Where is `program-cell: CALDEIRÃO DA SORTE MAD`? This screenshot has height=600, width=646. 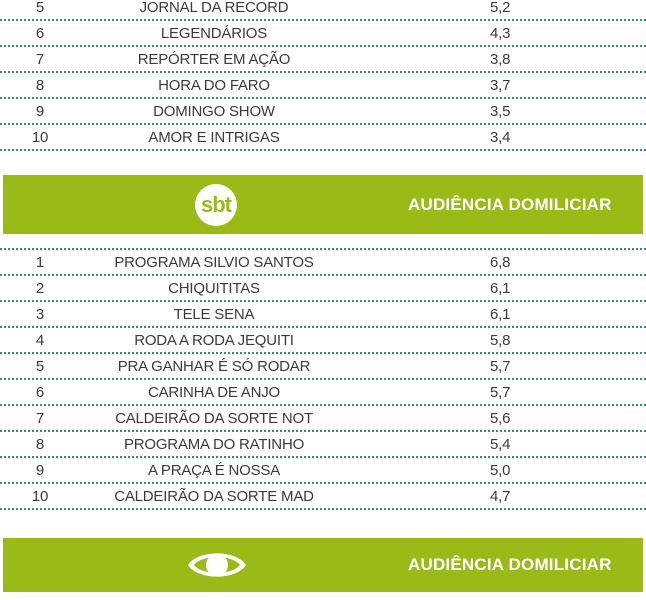 program-cell: CALDEIRÃO DA SORTE MAD is located at coordinates (214, 496).